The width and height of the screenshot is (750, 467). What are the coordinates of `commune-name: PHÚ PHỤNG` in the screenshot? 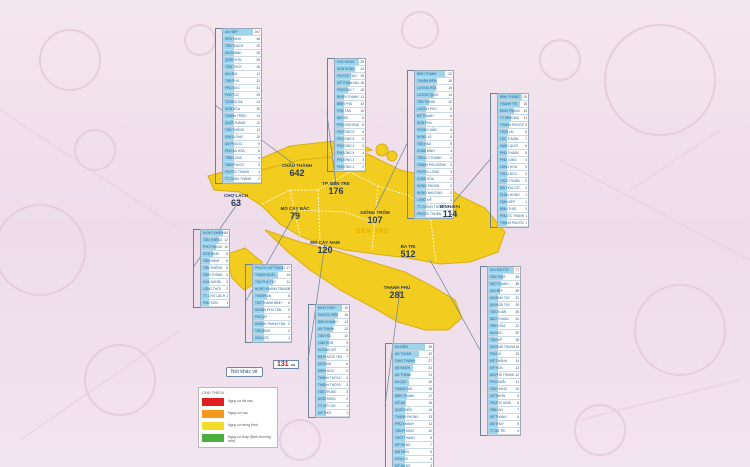 It's located at (213, 247).